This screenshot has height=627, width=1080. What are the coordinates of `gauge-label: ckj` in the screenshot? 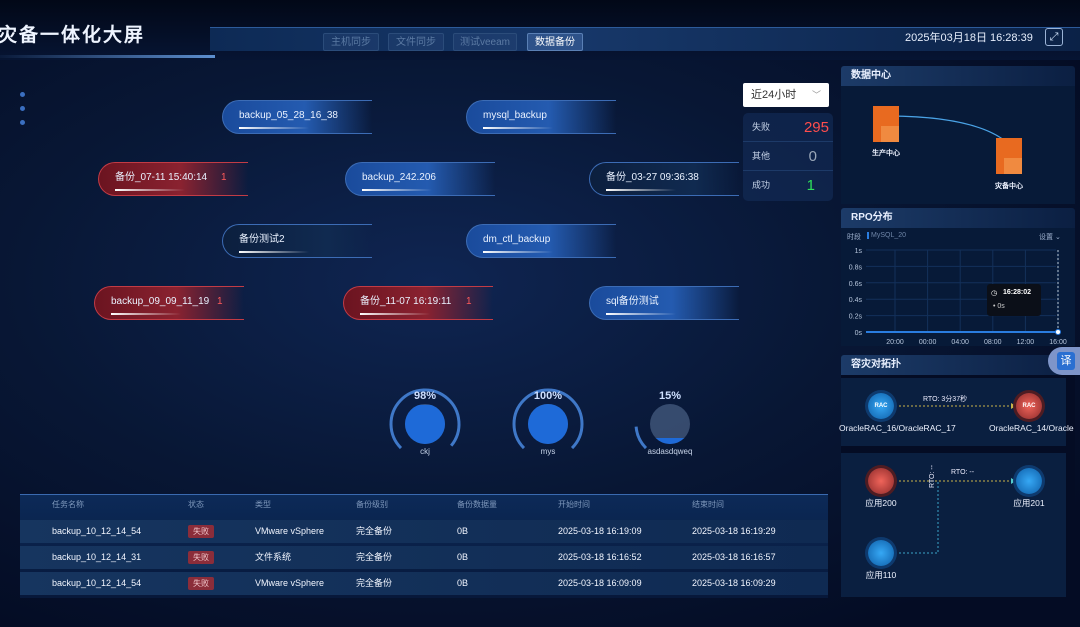 It's located at (425, 451).